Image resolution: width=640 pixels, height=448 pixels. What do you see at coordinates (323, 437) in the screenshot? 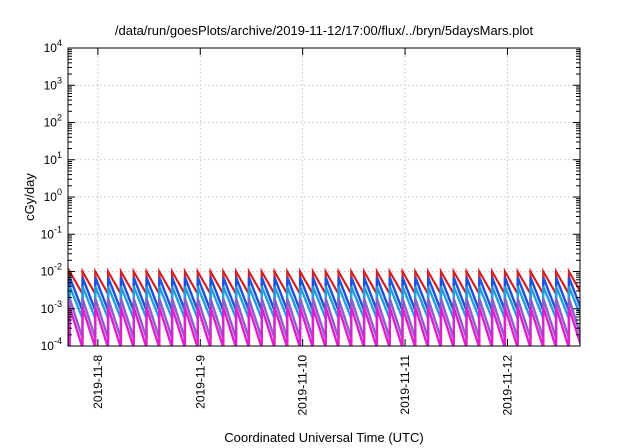
I see `x-axis-title: Coordinated Universal Time (UTC)` at bounding box center [323, 437].